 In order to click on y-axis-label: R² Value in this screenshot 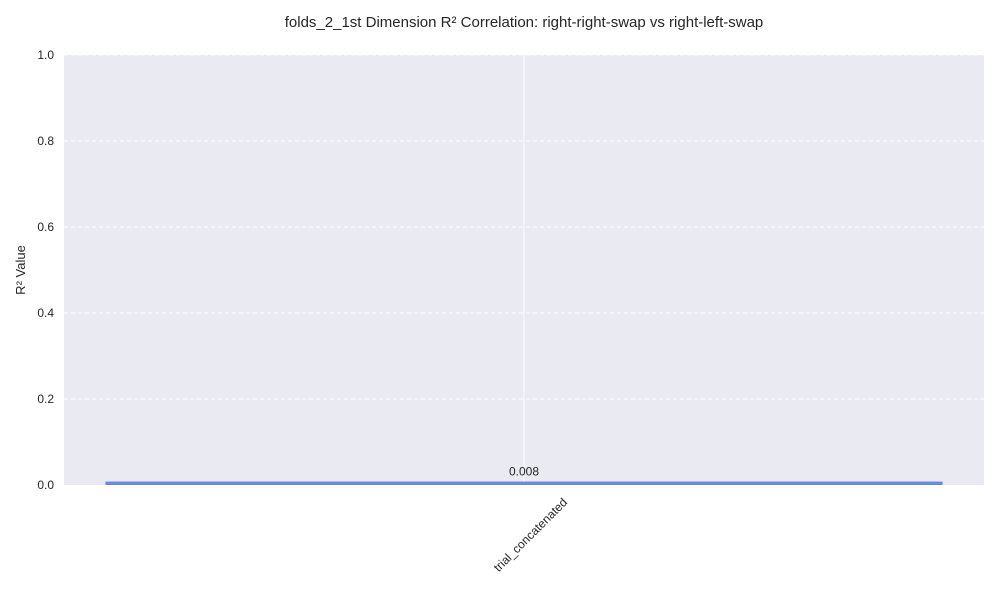, I will do `click(20, 270)`.